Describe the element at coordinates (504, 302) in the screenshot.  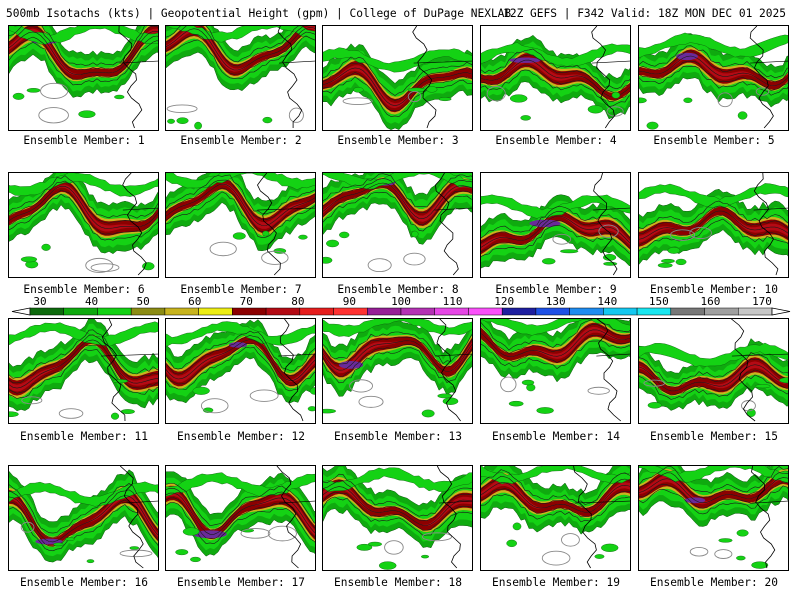
I see `colorbar-tick-label: 120` at that location.